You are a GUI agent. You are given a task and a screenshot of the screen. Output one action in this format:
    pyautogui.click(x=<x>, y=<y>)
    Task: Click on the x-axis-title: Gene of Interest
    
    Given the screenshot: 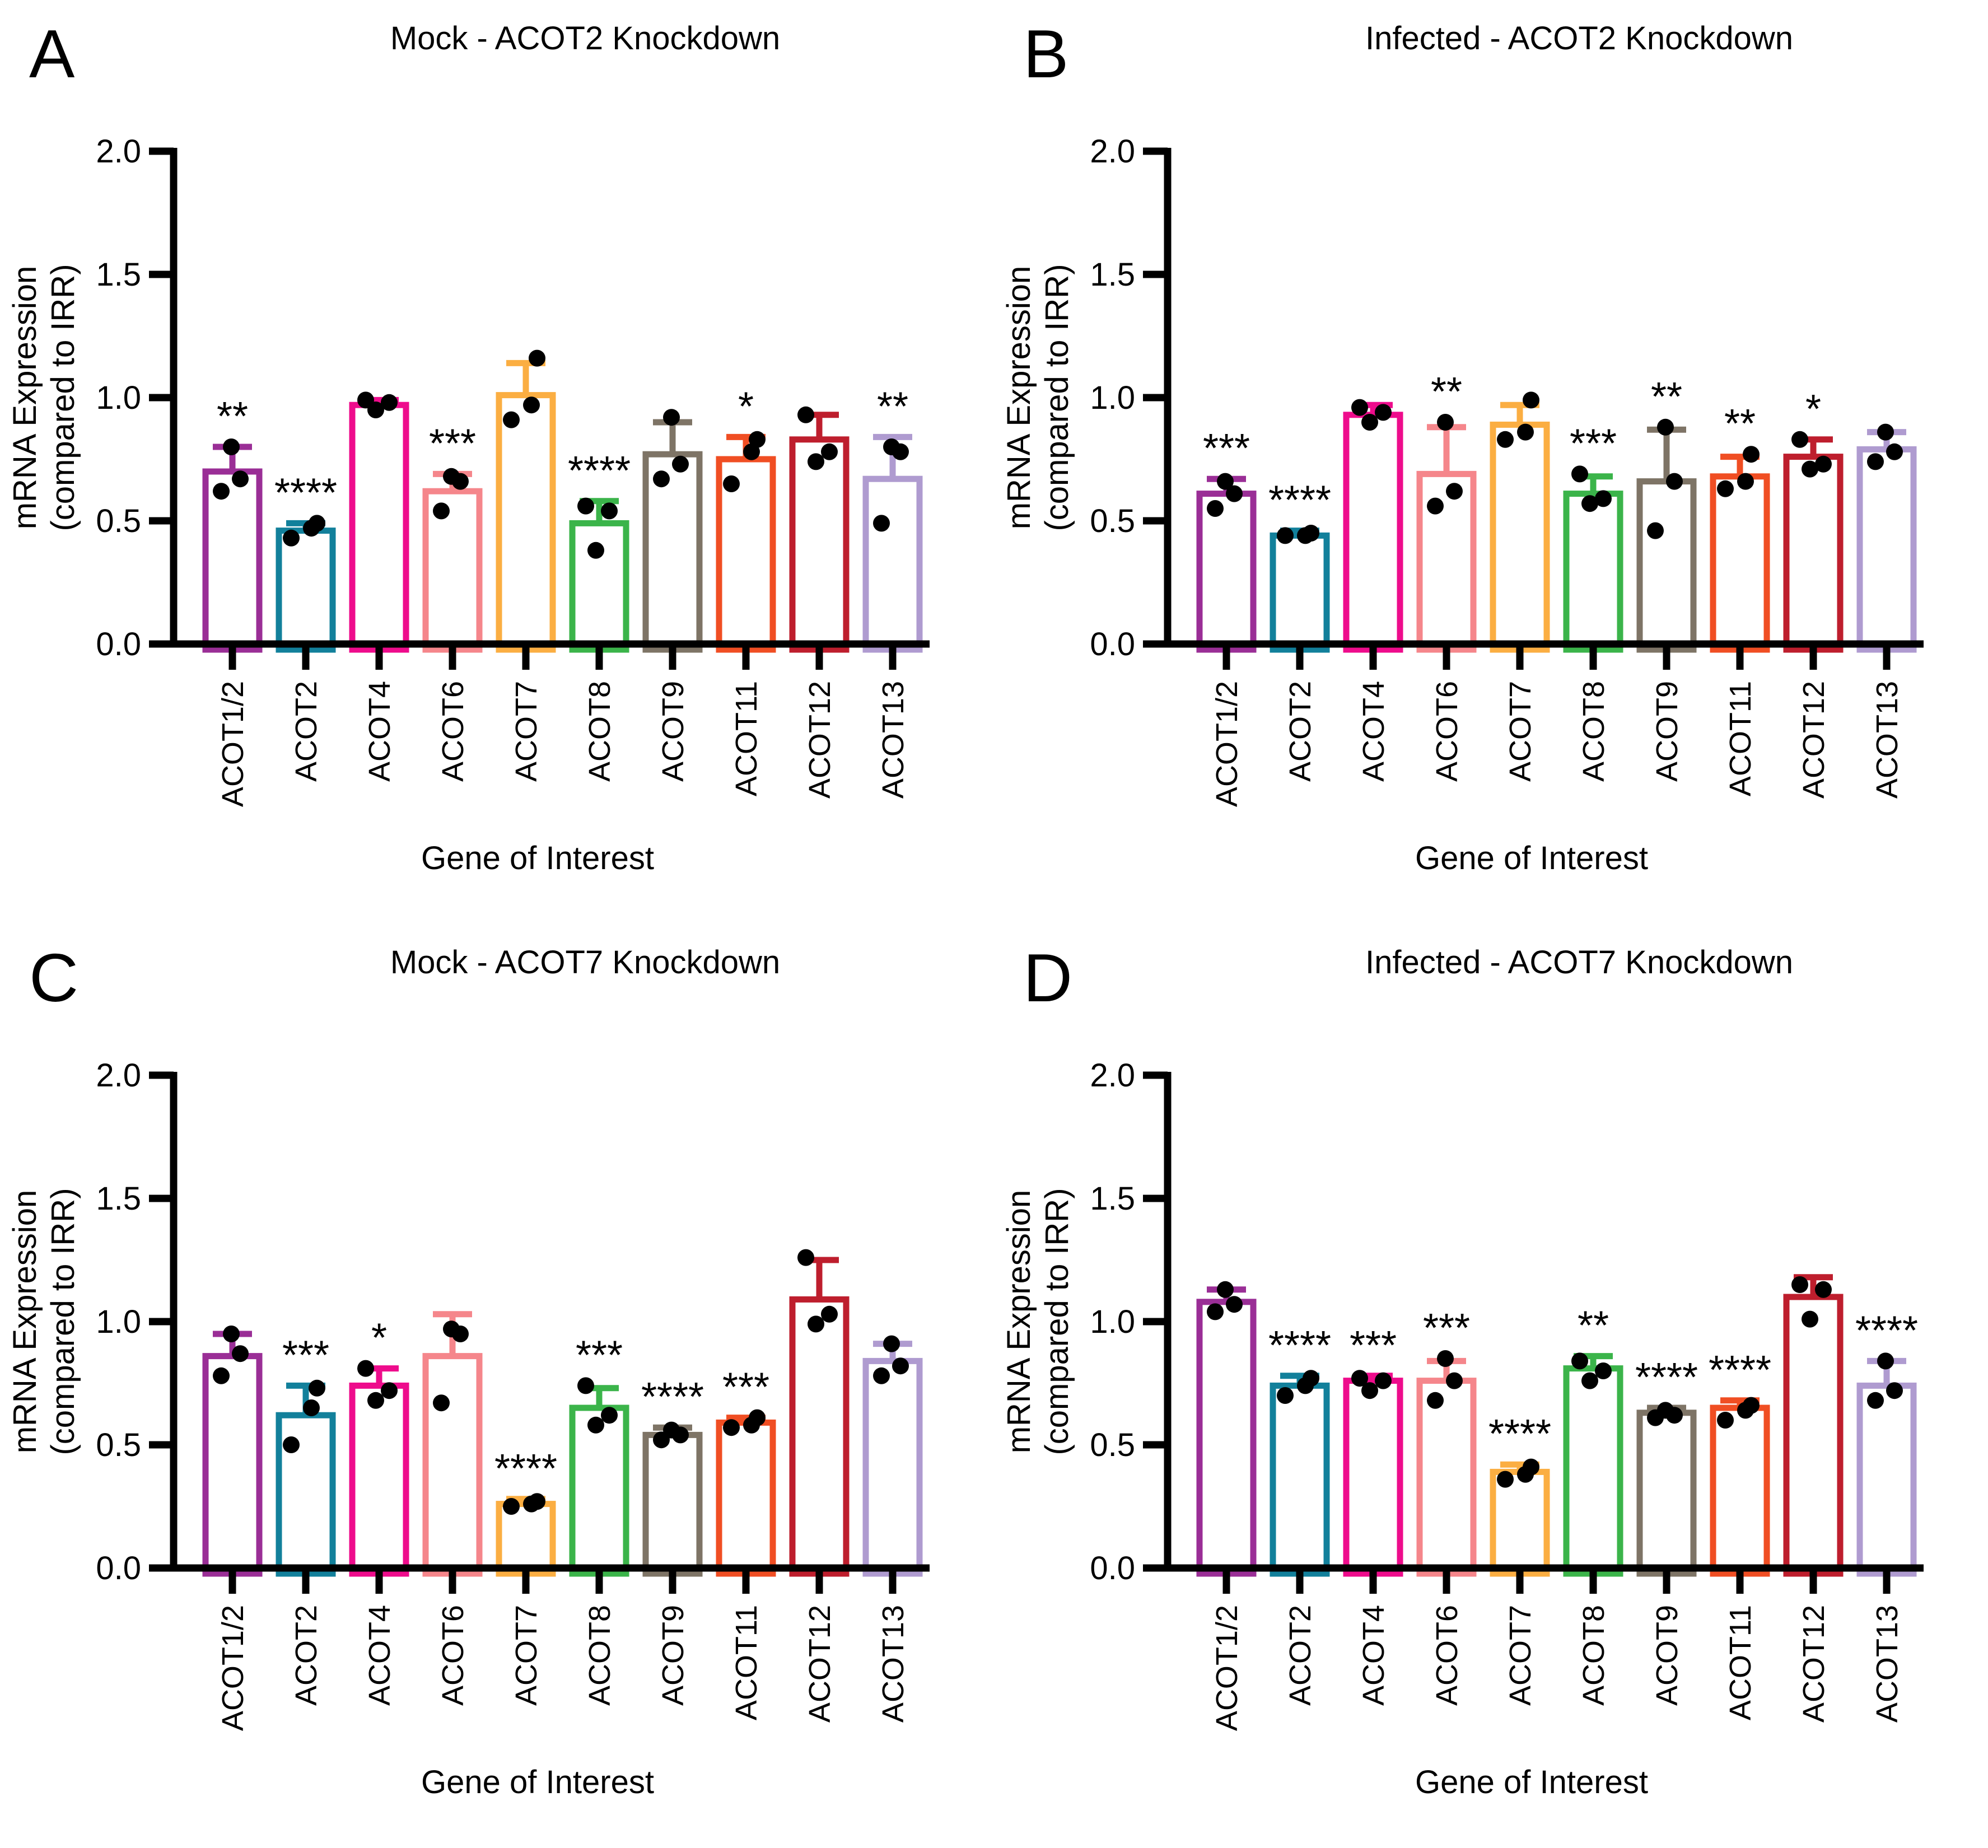 What is the action you would take?
    pyautogui.click(x=538, y=858)
    